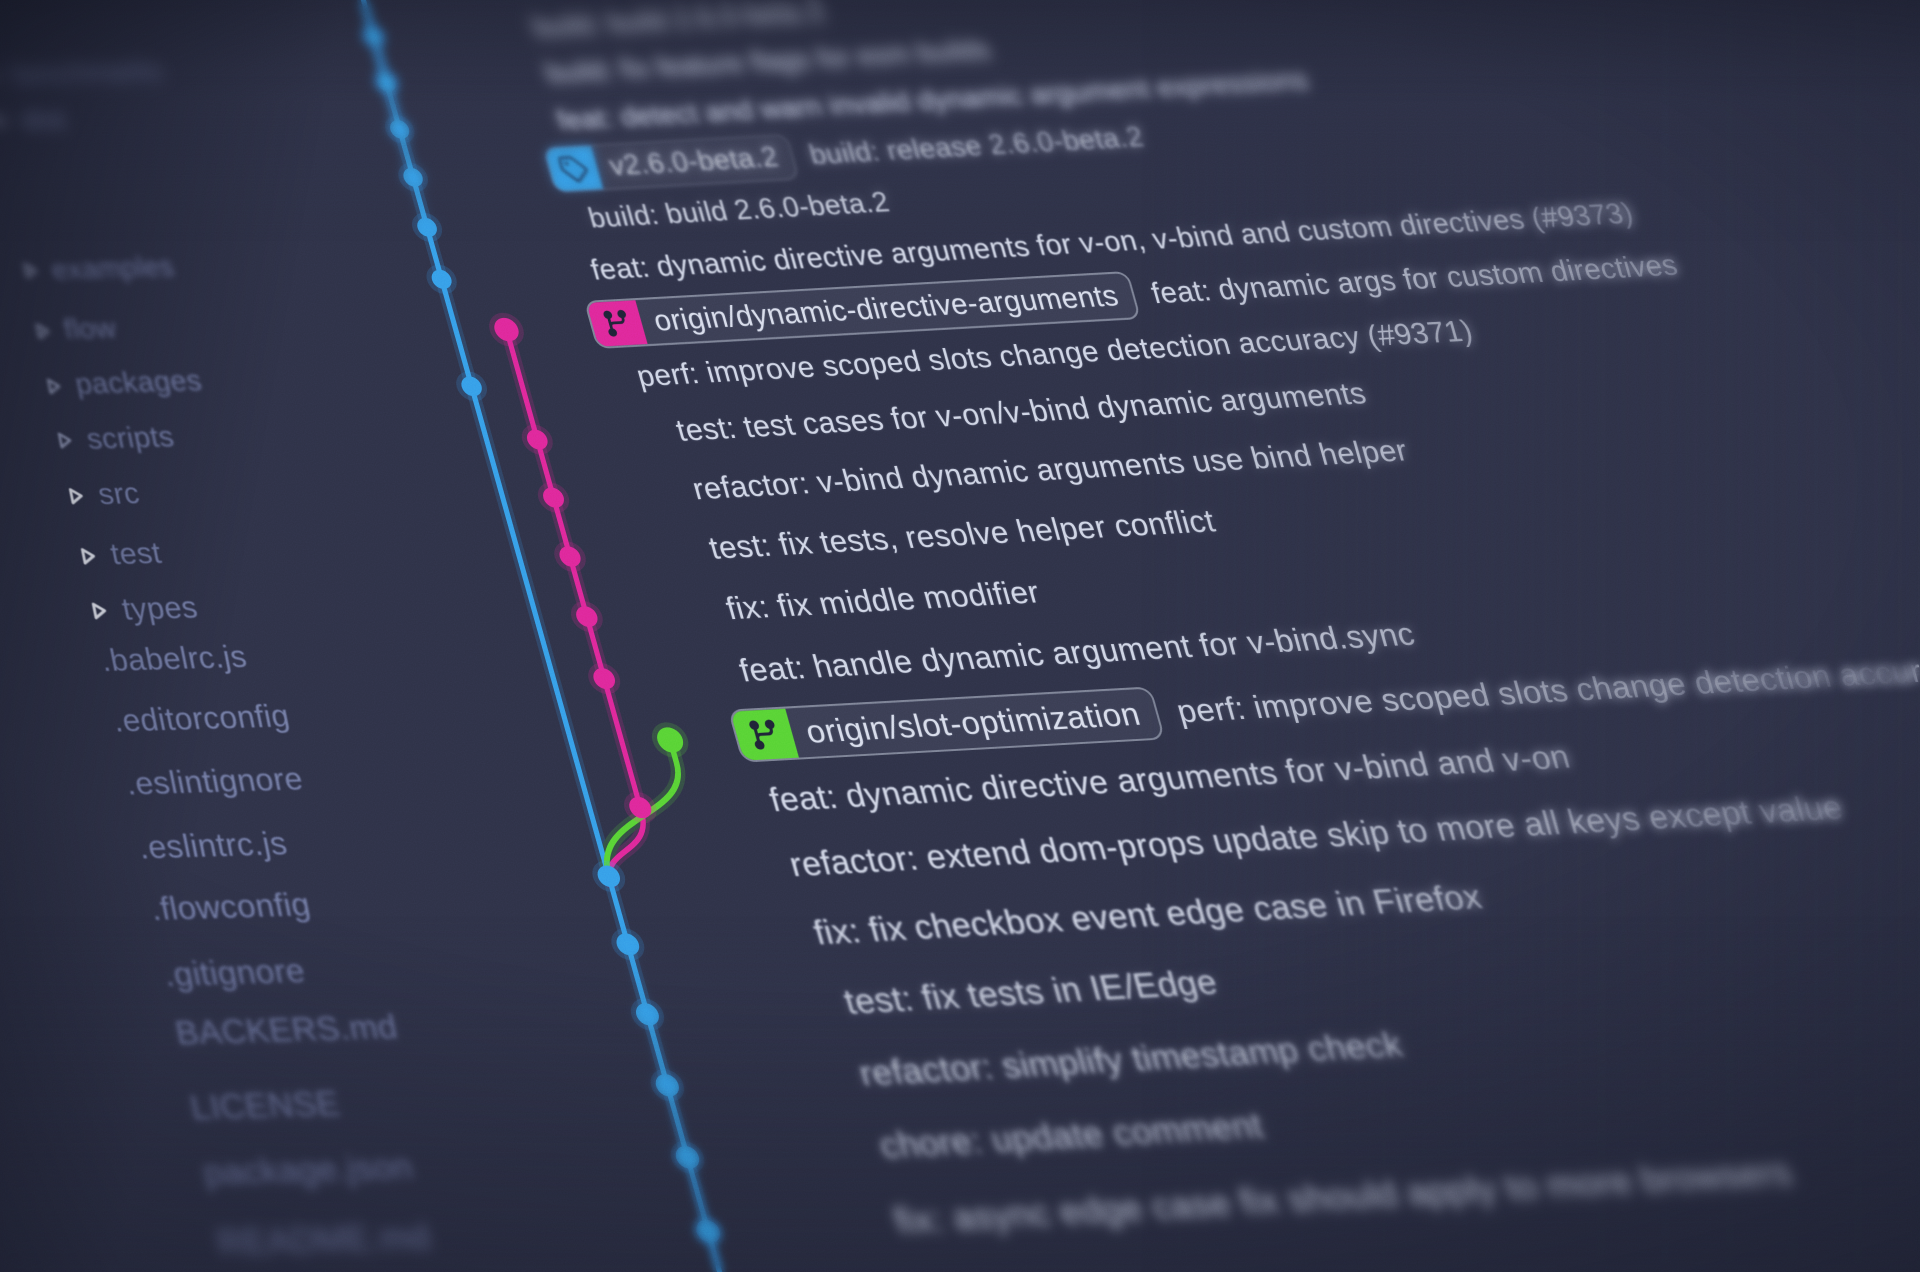  I want to click on badge-label: v2.6.0-beta.2, so click(694, 161).